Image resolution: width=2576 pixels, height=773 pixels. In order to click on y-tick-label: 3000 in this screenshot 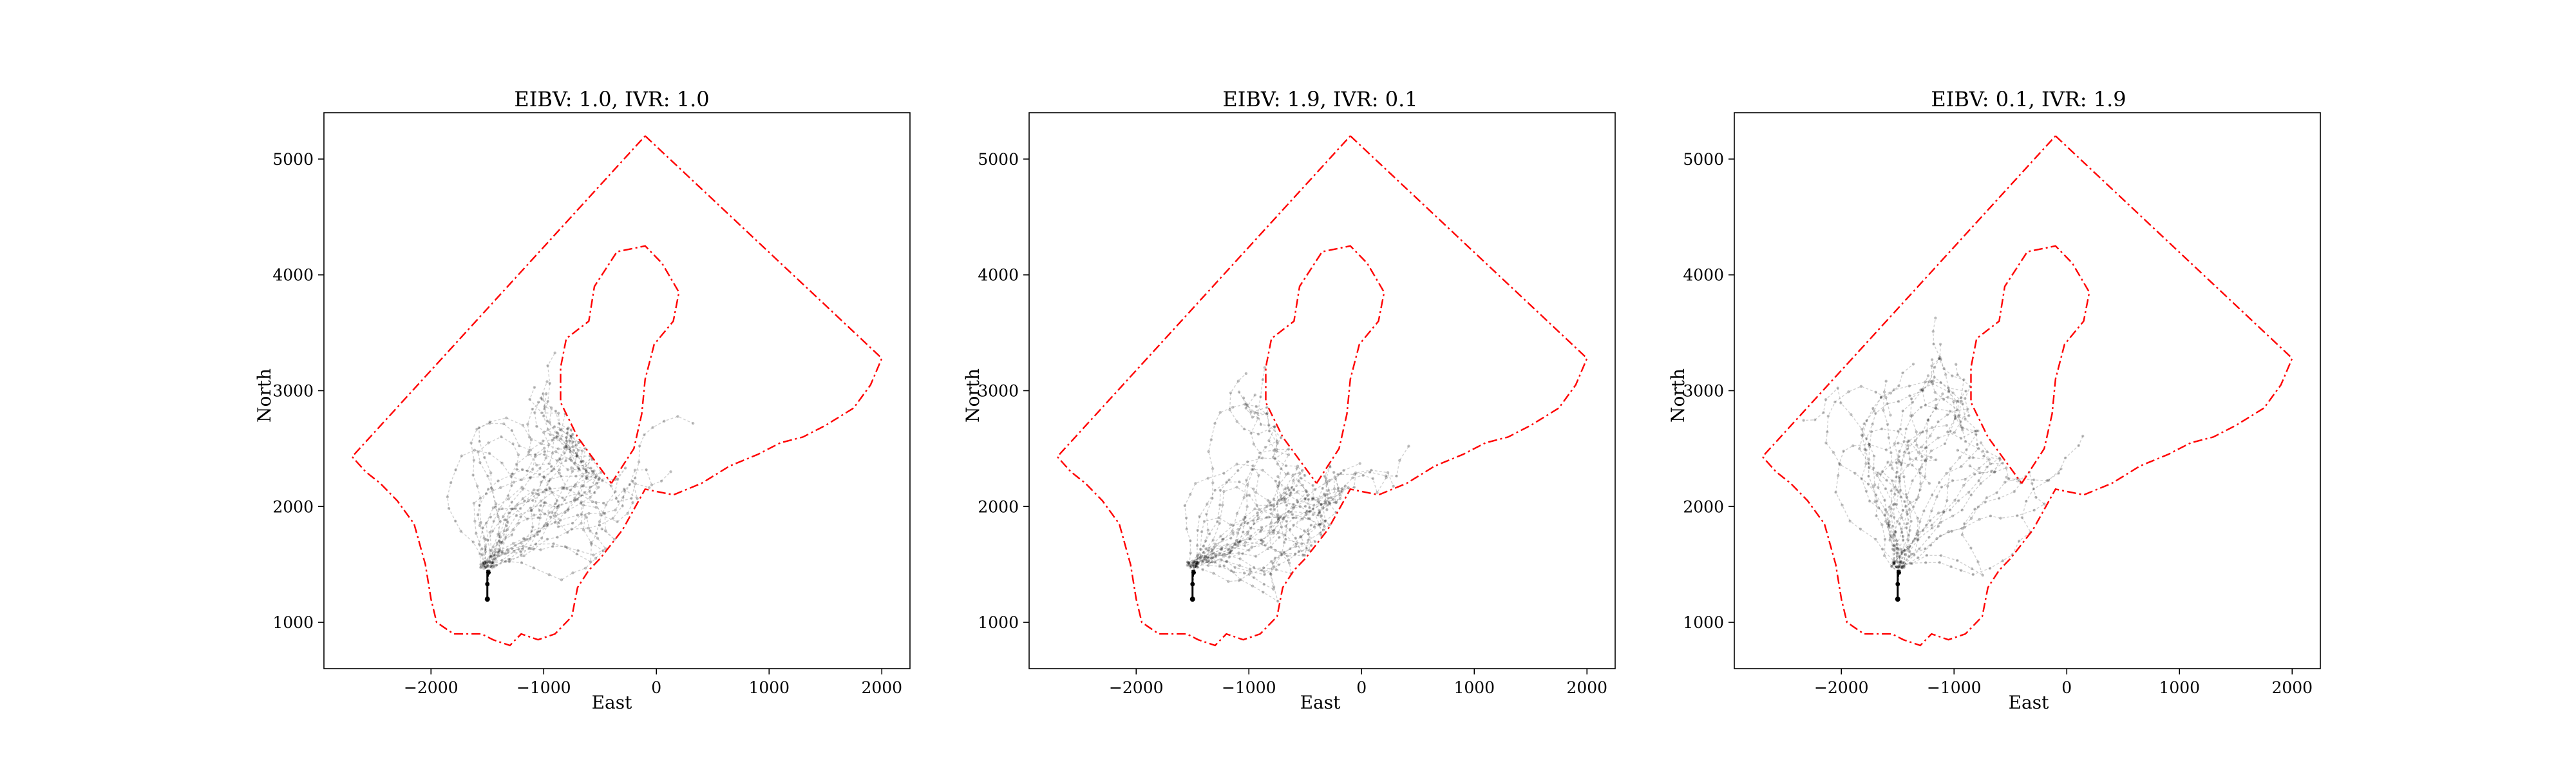, I will do `click(999, 391)`.